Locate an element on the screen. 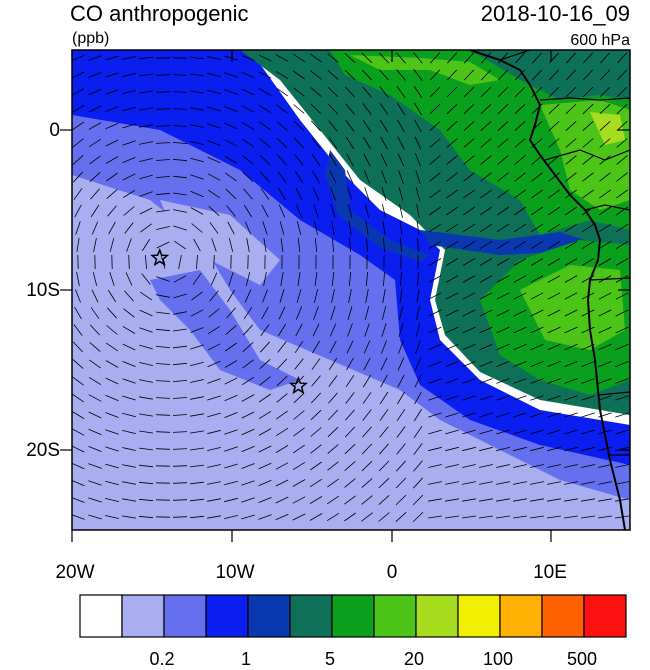 The height and width of the screenshot is (670, 650). colorbar is located at coordinates (353, 616).